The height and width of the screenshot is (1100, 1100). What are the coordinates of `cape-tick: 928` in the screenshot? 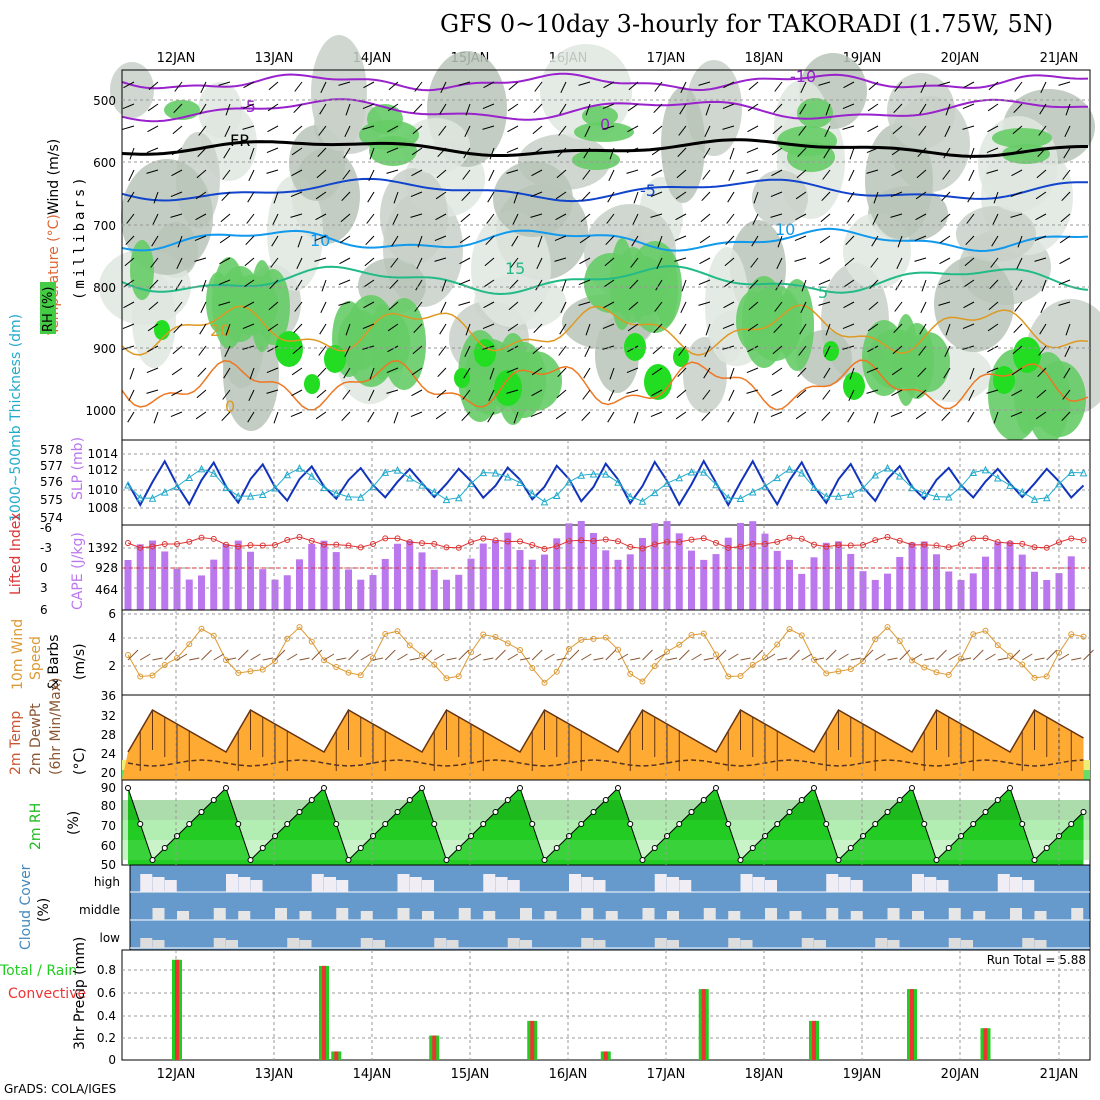 It's located at (106, 568).